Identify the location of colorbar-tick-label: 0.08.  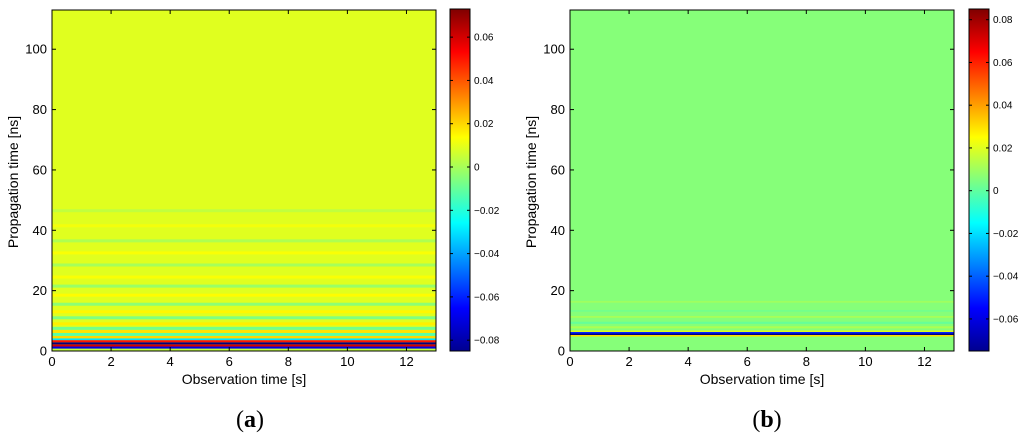
(1003, 20).